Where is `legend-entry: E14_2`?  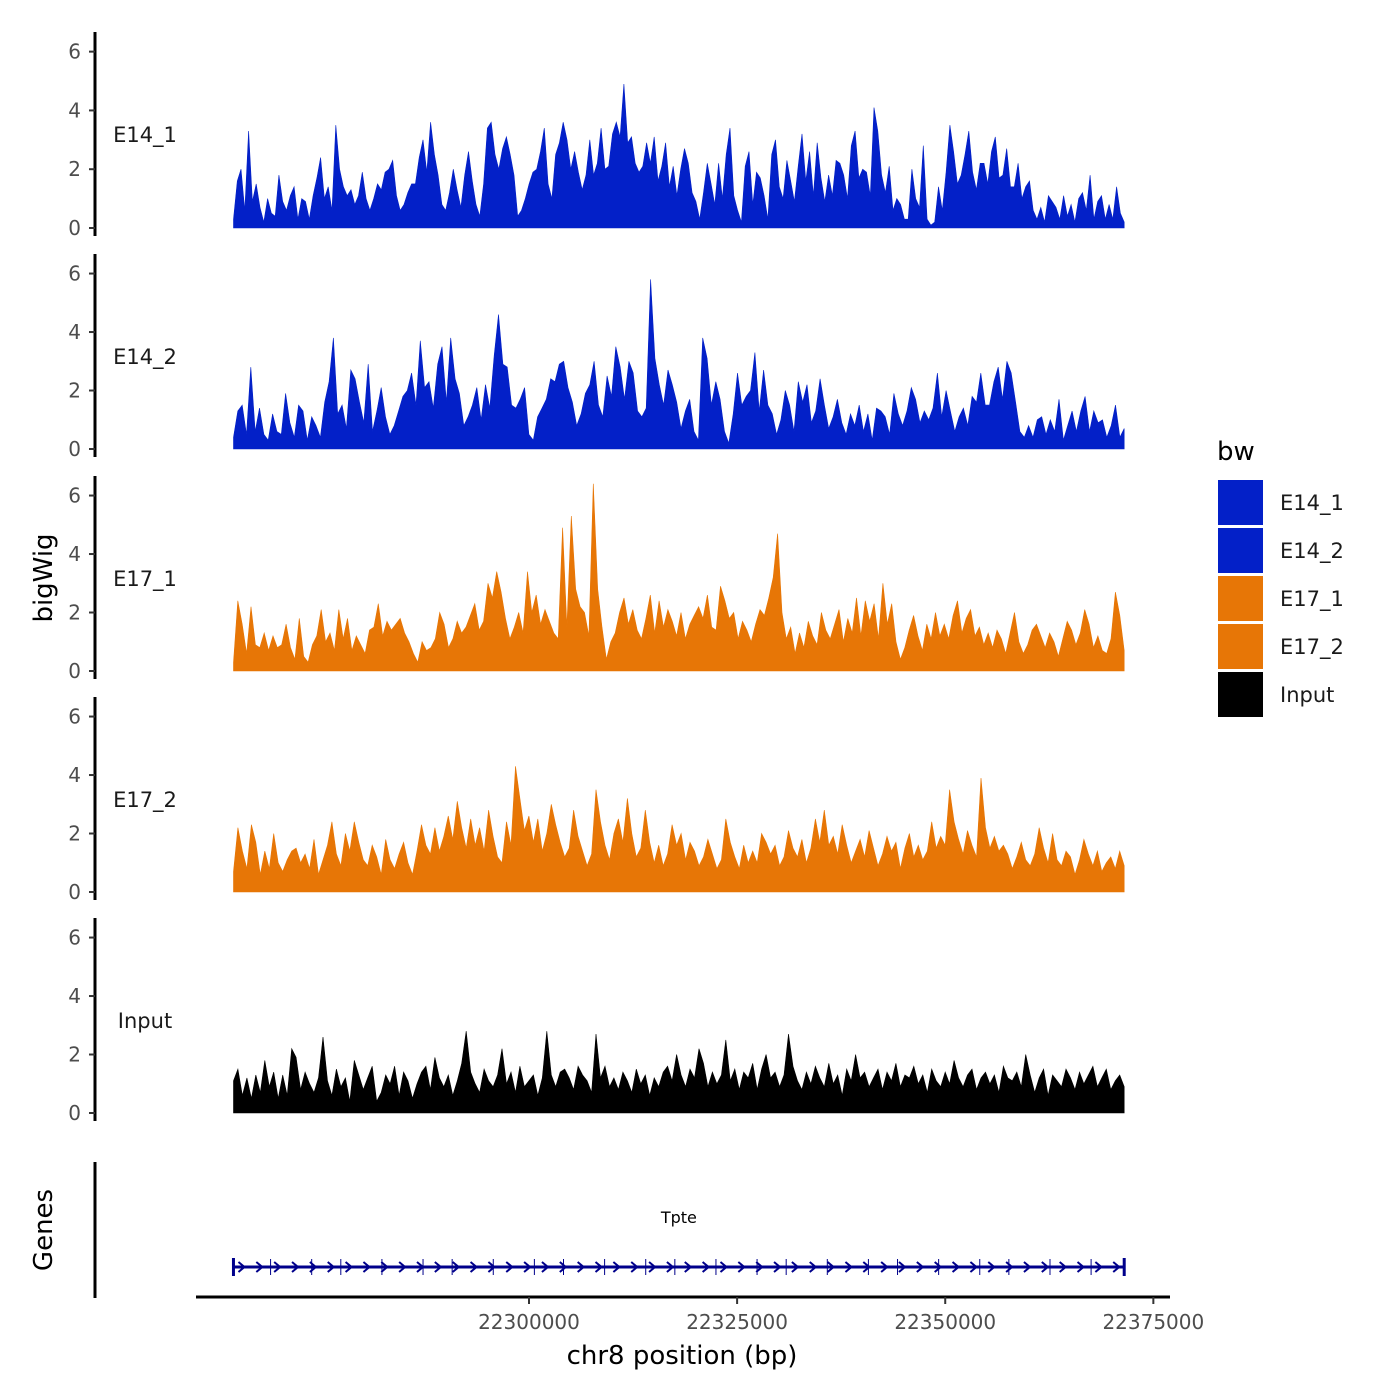
legend-entry: E14_2 is located at coordinates (1281, 550).